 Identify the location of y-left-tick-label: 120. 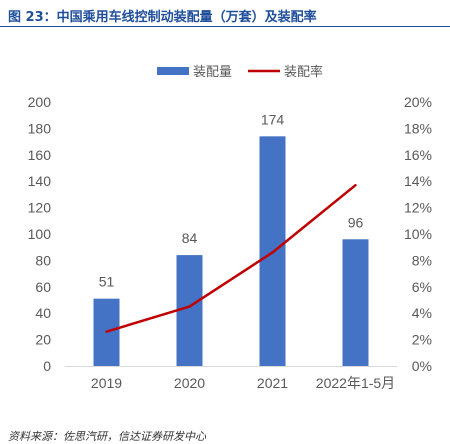
(40, 208).